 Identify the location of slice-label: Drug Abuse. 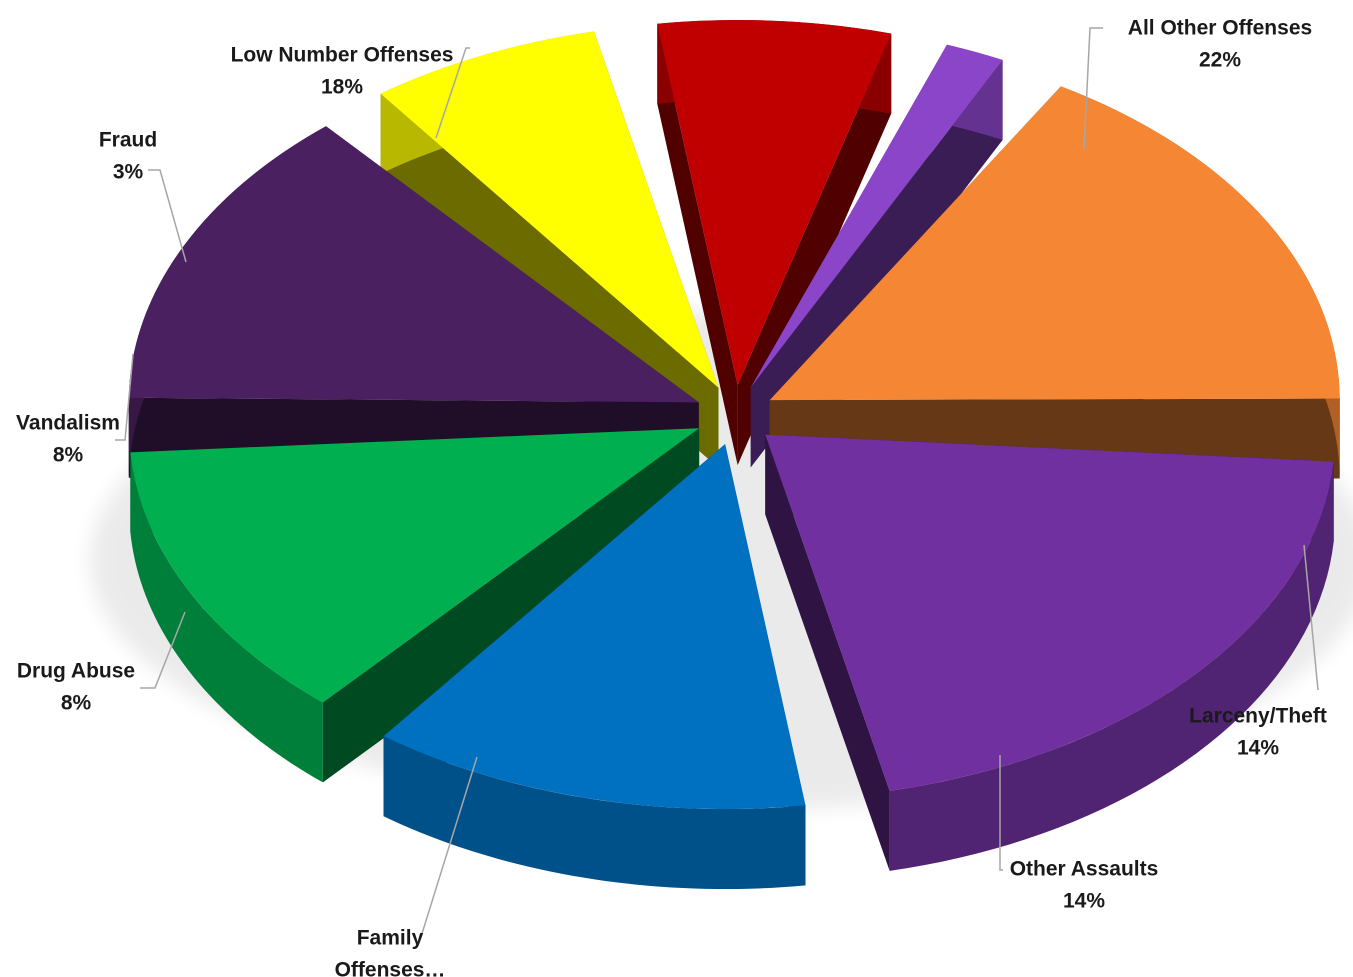
(76, 670).